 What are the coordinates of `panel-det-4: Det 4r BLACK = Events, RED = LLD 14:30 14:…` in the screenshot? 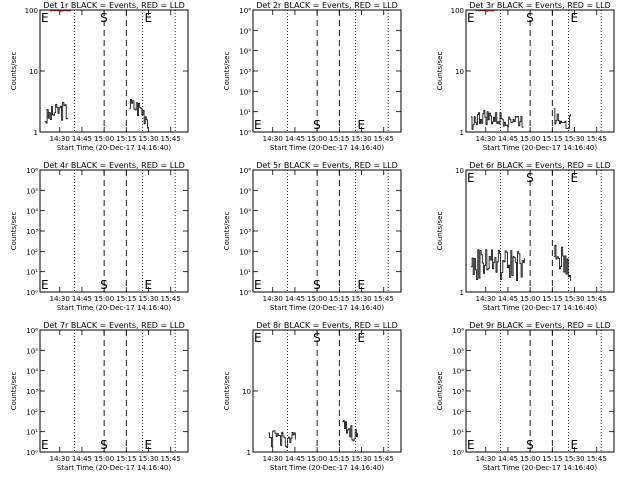 It's located at (99, 236).